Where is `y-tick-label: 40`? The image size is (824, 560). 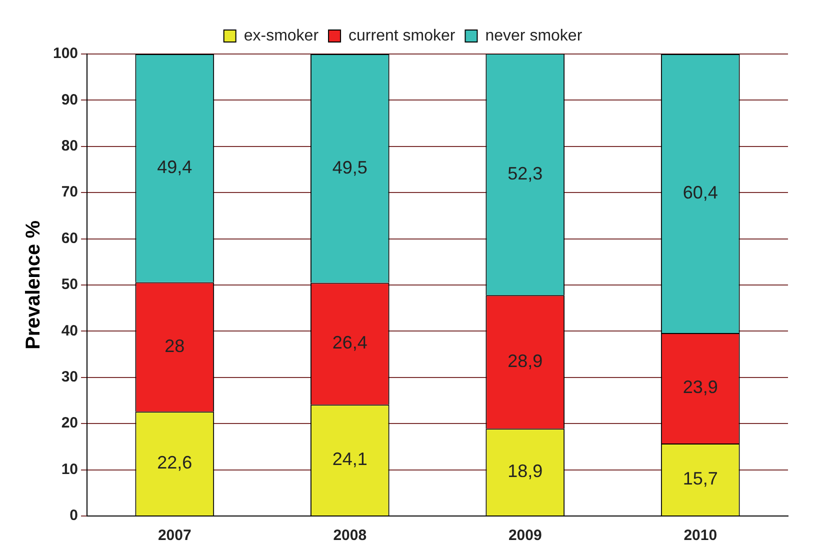 y-tick-label: 40 is located at coordinates (69, 331).